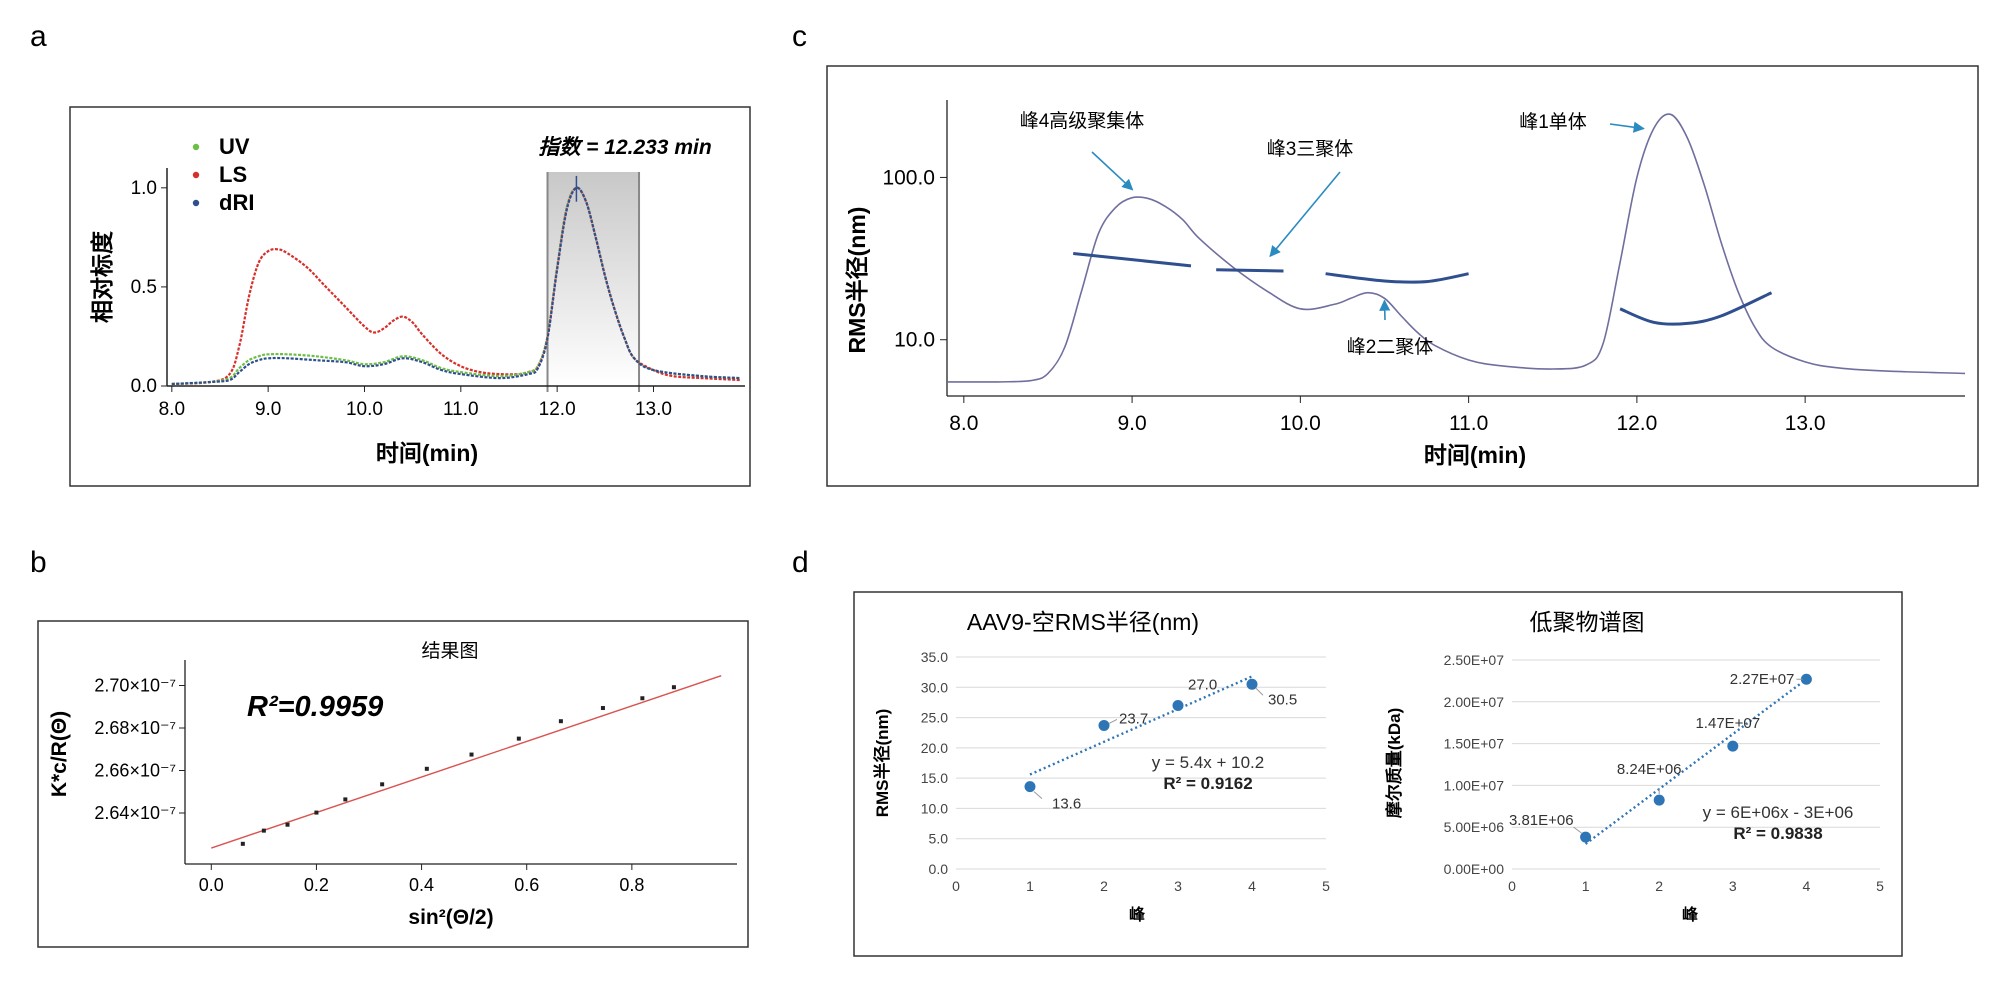 The image size is (2000, 996). I want to click on x-axis-label-c: 时间(min), so click(1475, 455).